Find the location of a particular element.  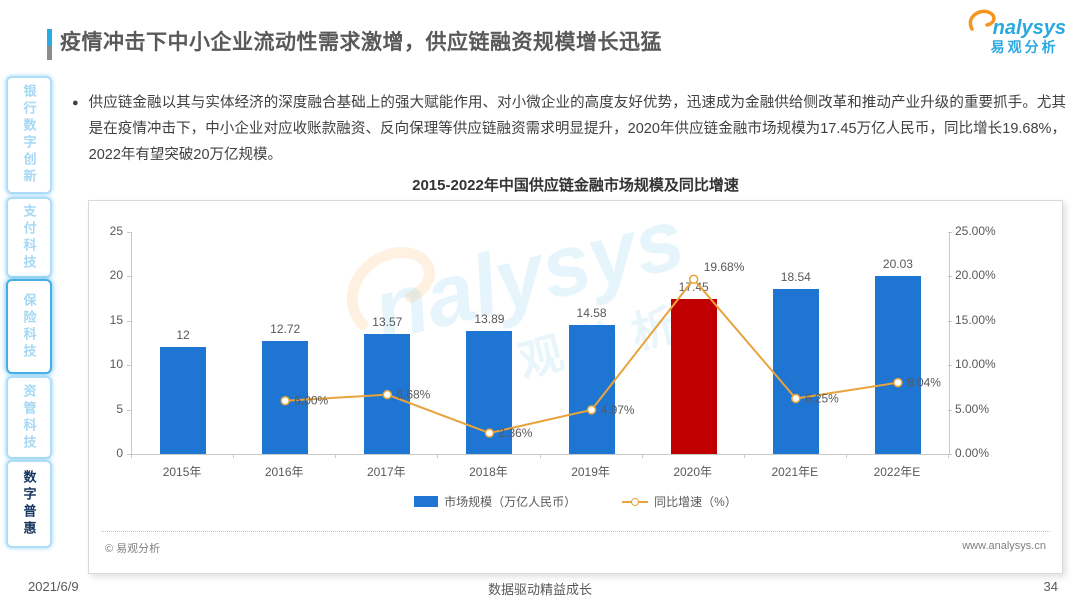

legend-item-market-size: 市场规模（万亿人民币） is located at coordinates (495, 501).